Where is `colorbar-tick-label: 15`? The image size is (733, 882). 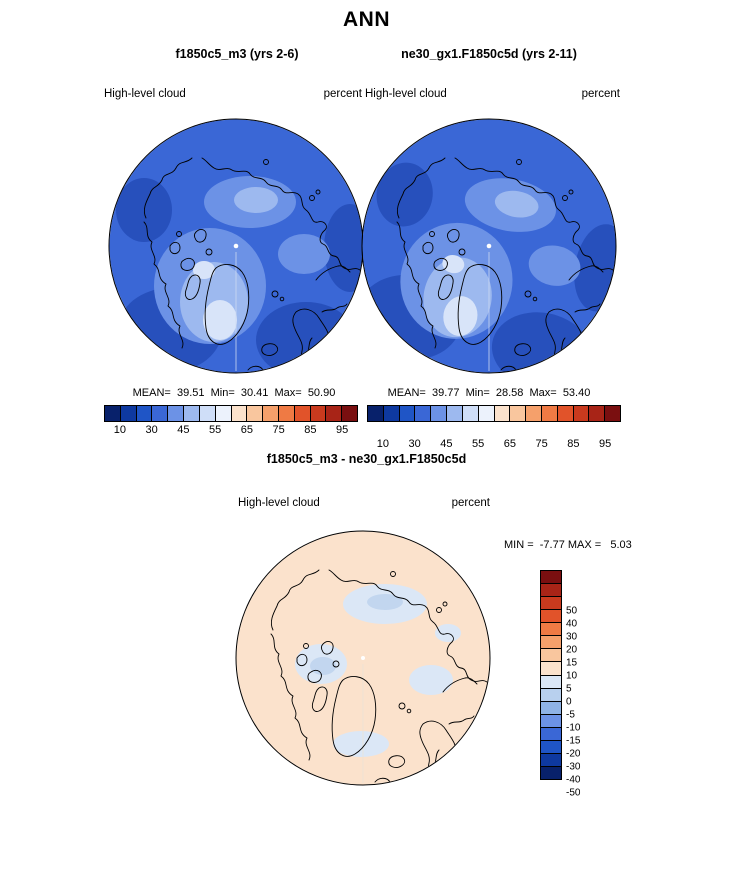 colorbar-tick-label: 15 is located at coordinates (572, 663).